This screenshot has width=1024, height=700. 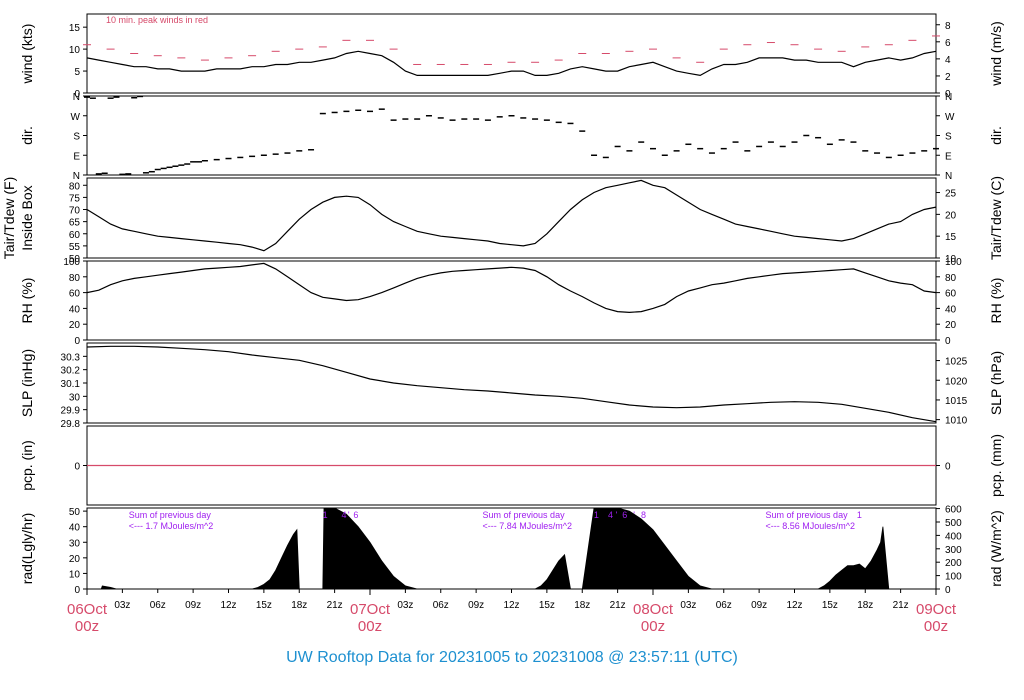 What do you see at coordinates (71, 384) in the screenshot?
I see `slp-tick-label: 30.1` at bounding box center [71, 384].